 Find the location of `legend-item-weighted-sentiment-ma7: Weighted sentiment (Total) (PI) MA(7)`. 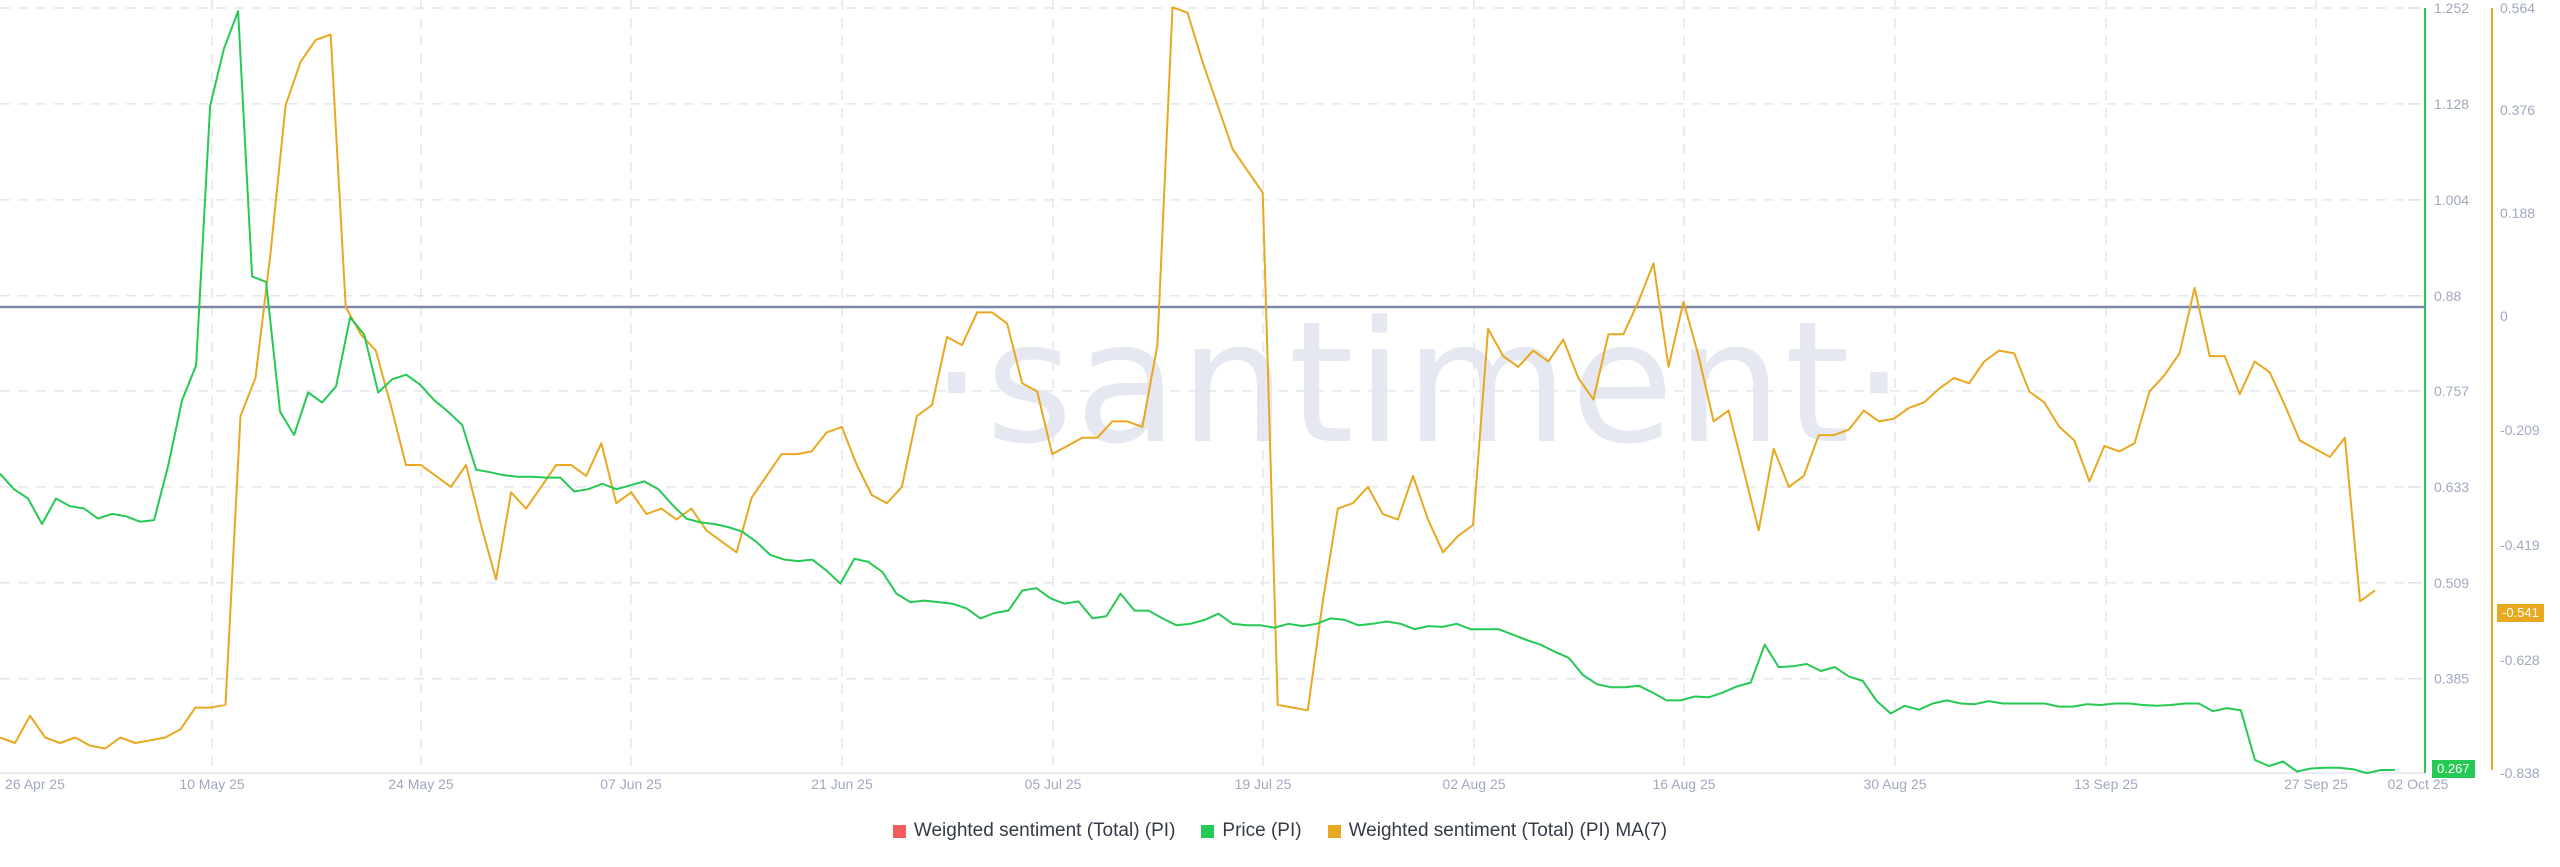

legend-item-weighted-sentiment-ma7: Weighted sentiment (Total) (PI) MA(7) is located at coordinates (1497, 831).